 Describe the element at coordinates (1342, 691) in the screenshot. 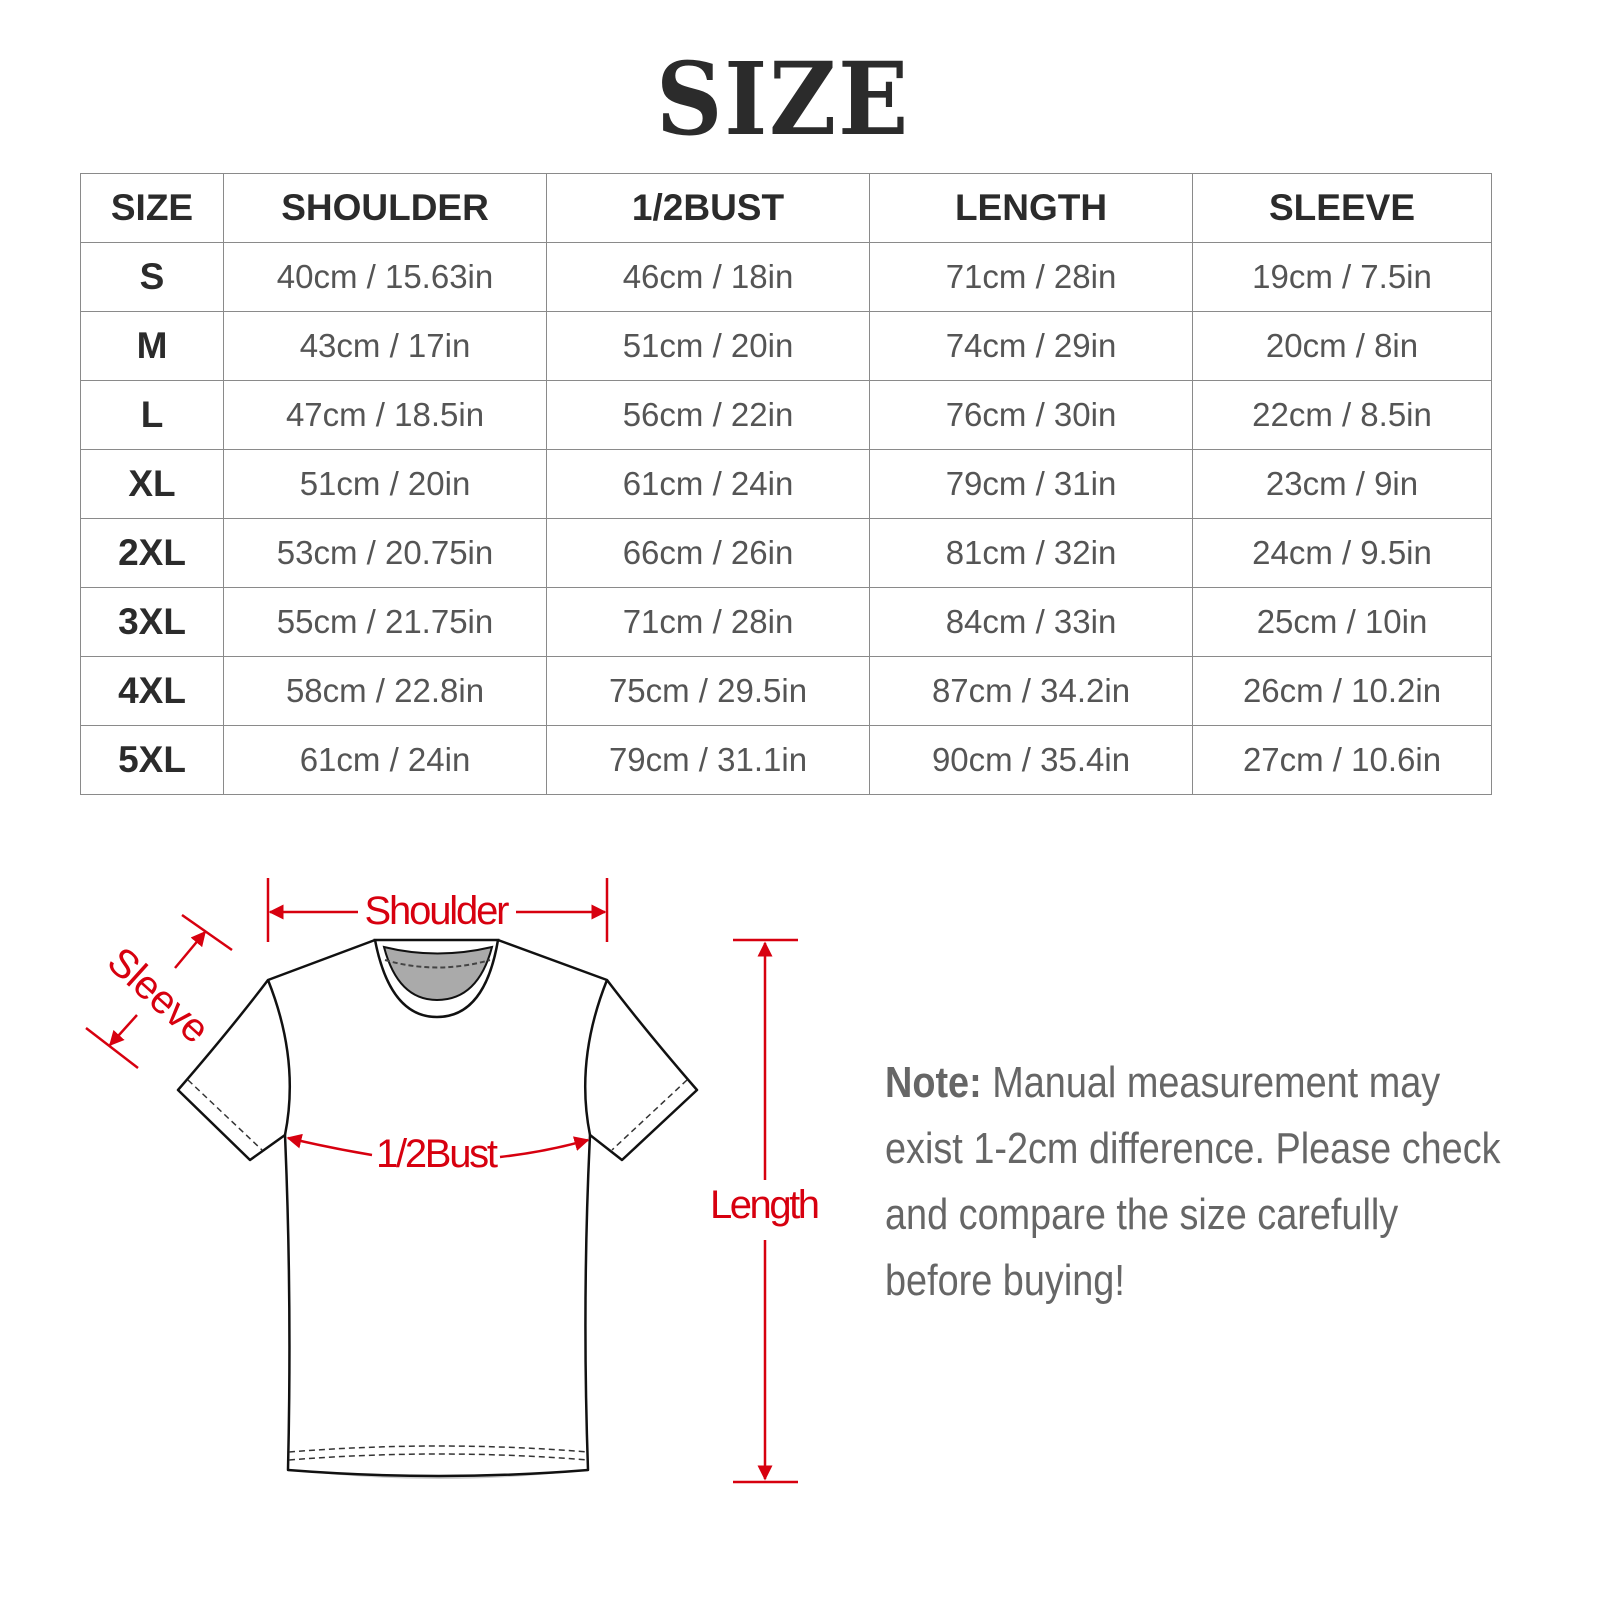

I see `measurement-cell: 26cm / 10.2in` at that location.